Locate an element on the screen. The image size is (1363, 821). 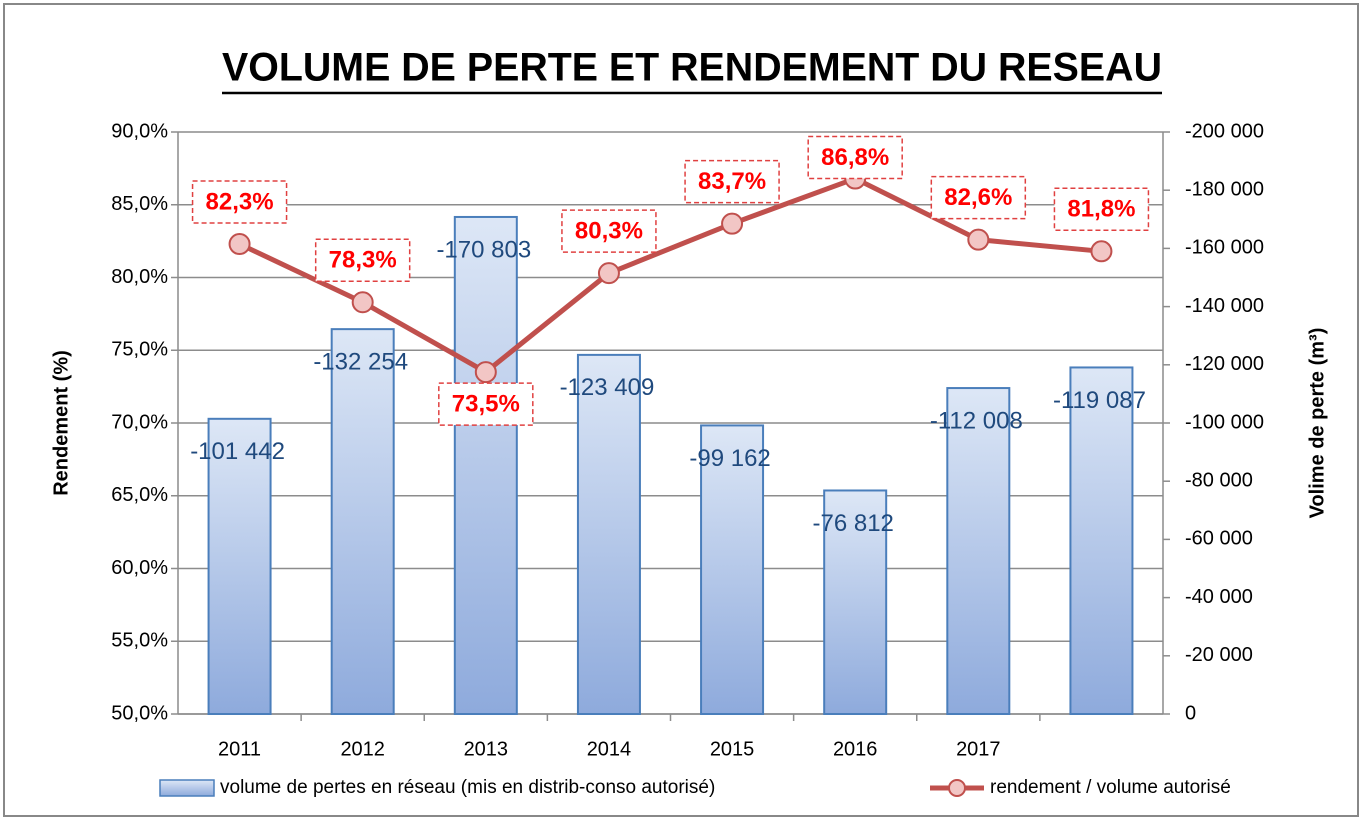
y-tick-label: 75,0% is located at coordinates (139, 350).